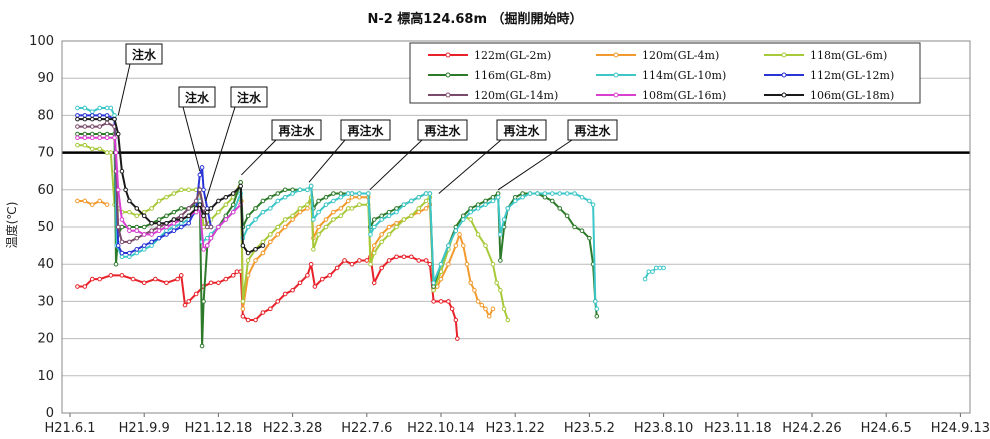 This screenshot has height=439, width=990. I want to click on legend-label: 116m(GL-8m), so click(512, 75).